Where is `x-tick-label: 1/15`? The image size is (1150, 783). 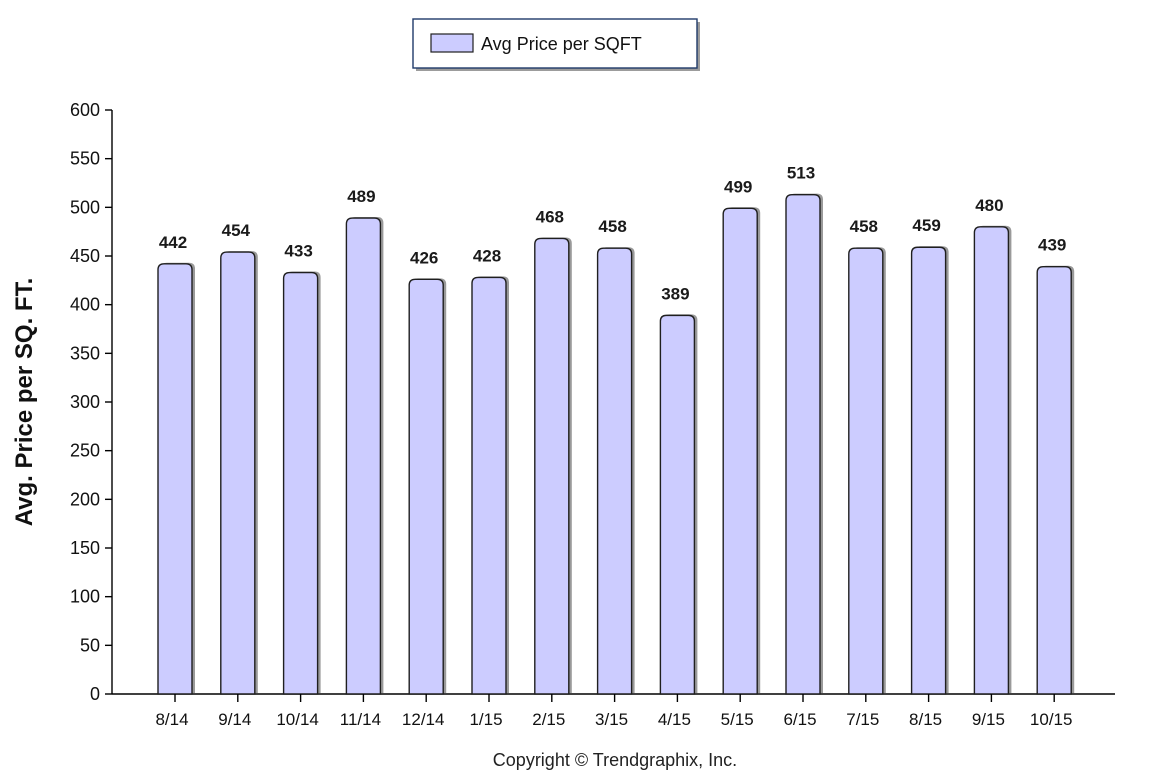 x-tick-label: 1/15 is located at coordinates (485, 719).